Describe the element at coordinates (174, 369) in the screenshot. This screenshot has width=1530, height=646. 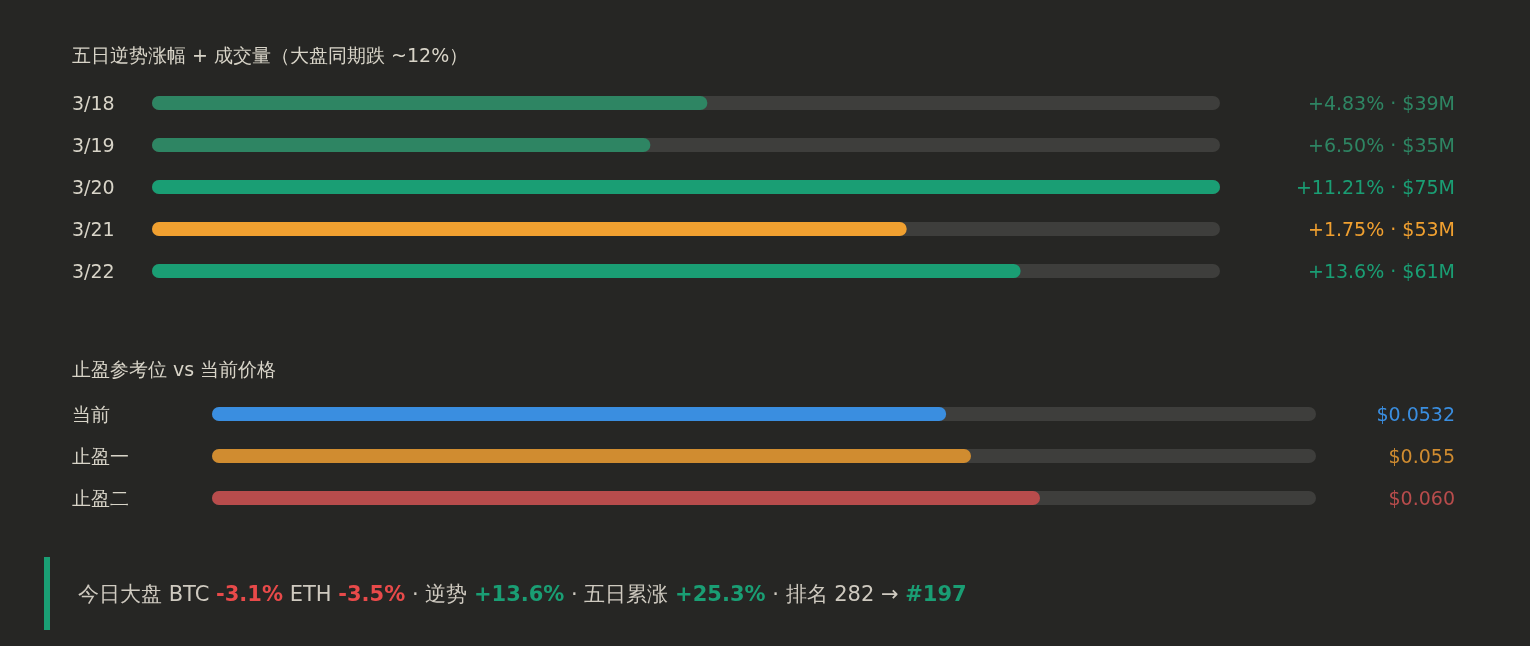
I see `chart-title: 止盈参考位 vs 当前价格` at that location.